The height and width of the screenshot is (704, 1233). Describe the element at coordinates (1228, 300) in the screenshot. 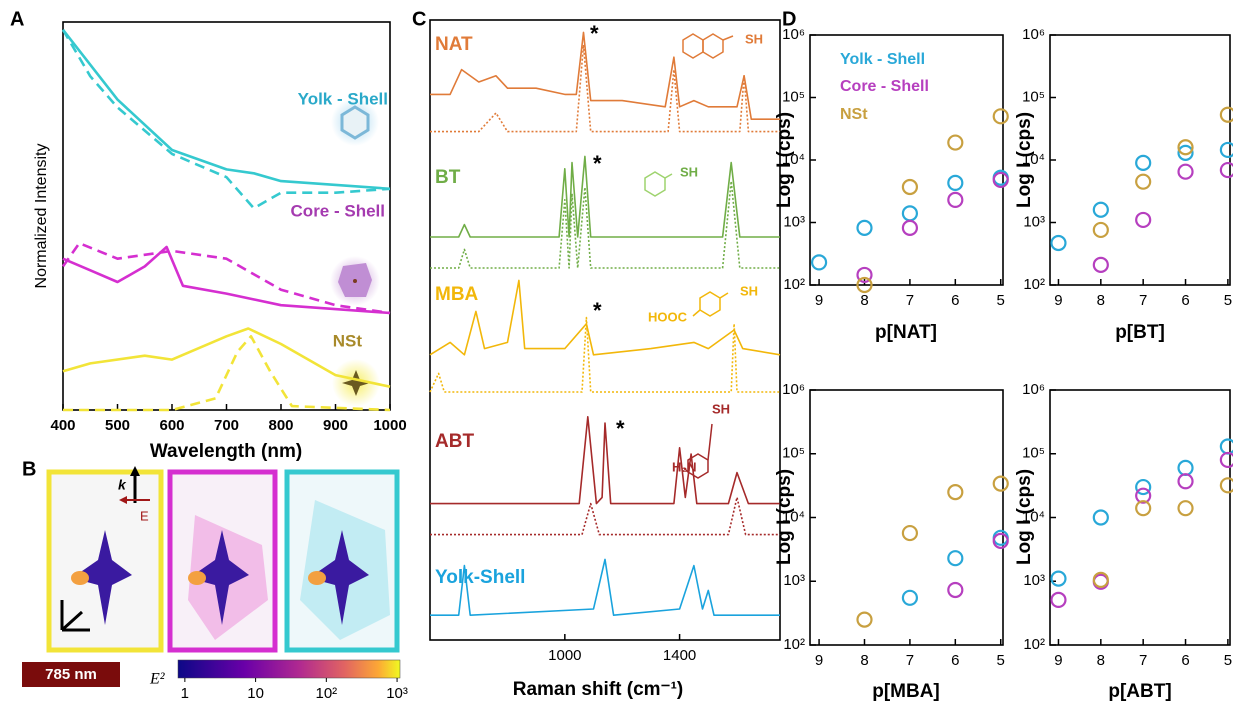

I see `x-tick-label: 5` at that location.